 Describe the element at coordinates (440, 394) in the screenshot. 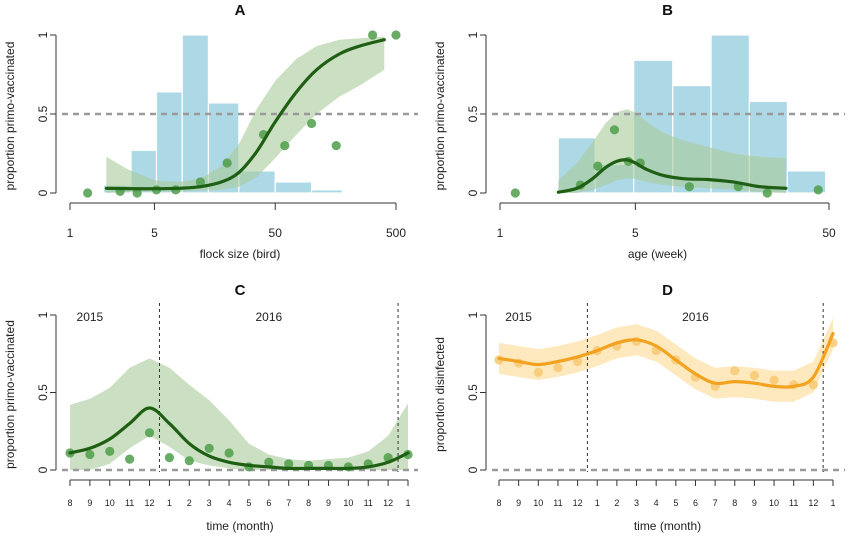

I see `y-axis-label: proportion disinfected` at that location.